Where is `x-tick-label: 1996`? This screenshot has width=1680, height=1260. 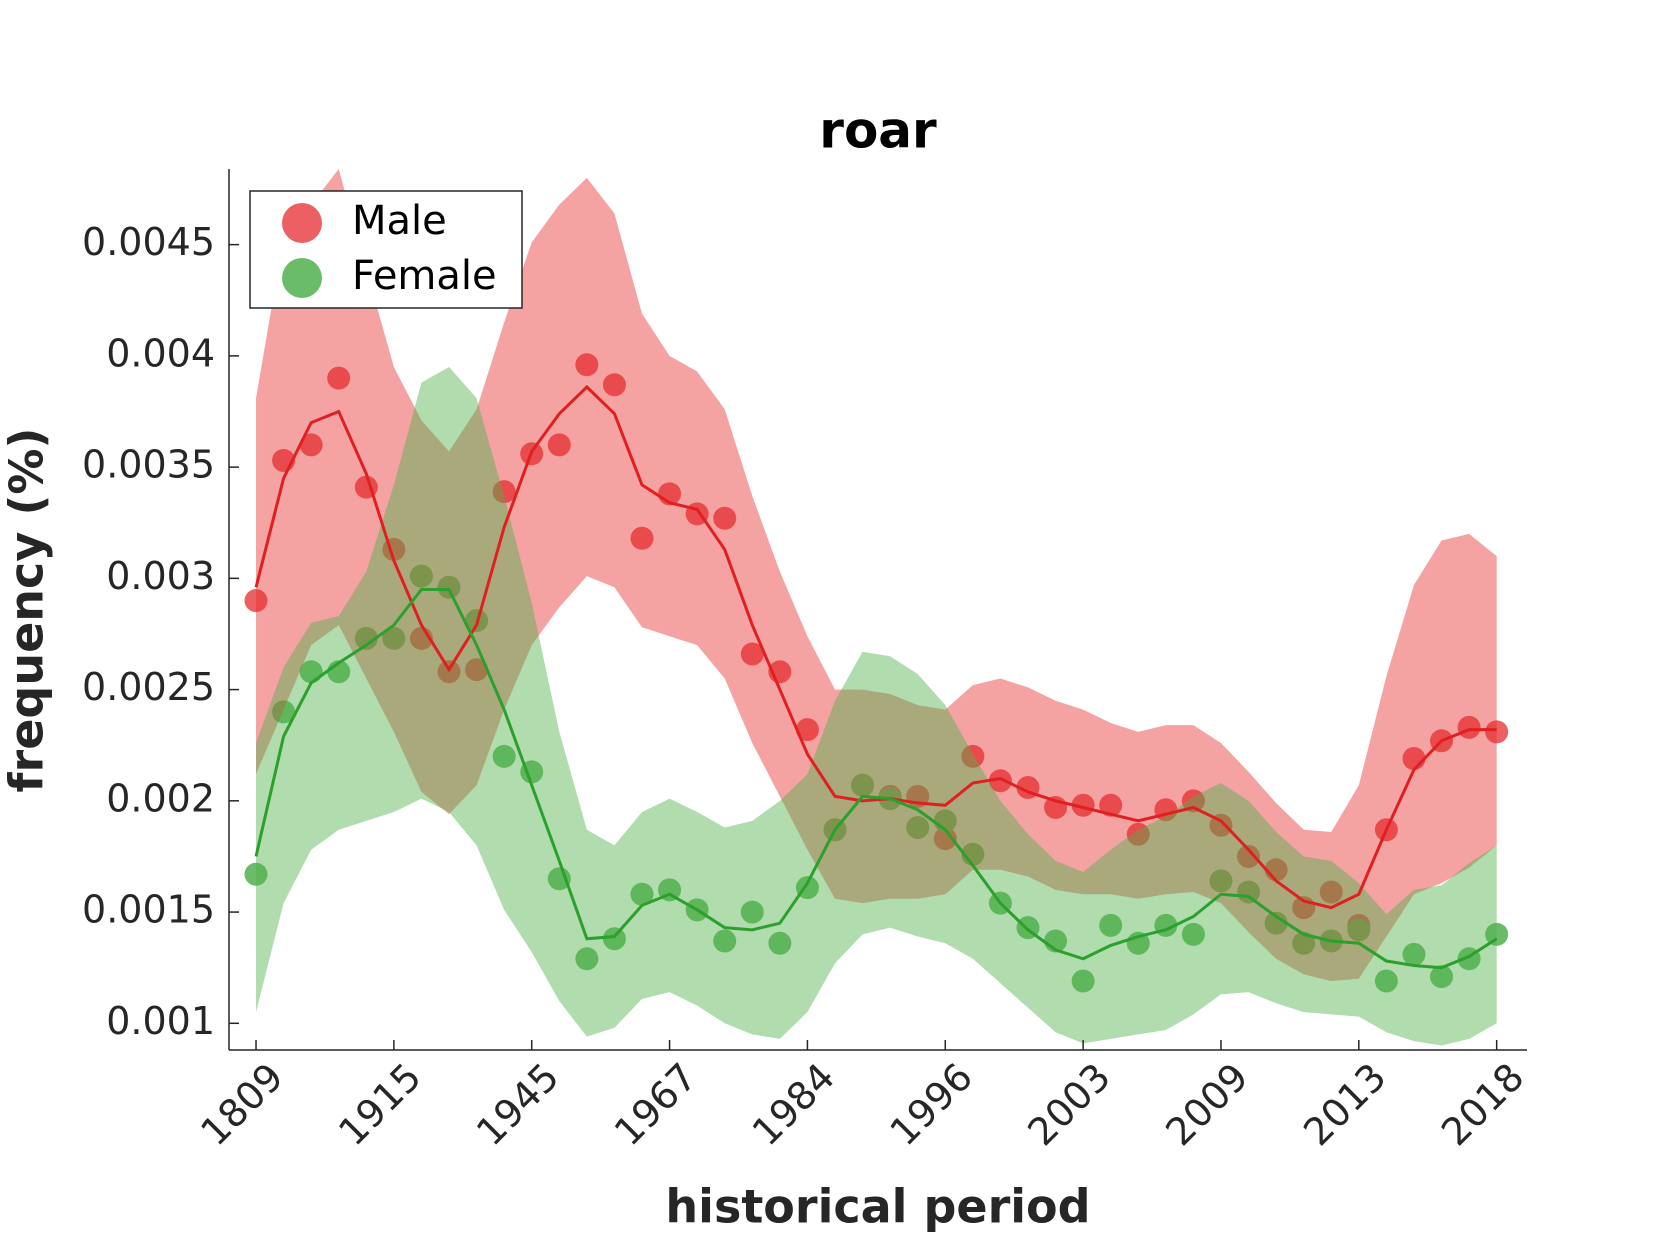
x-tick-label: 1996 is located at coordinates (932, 1105).